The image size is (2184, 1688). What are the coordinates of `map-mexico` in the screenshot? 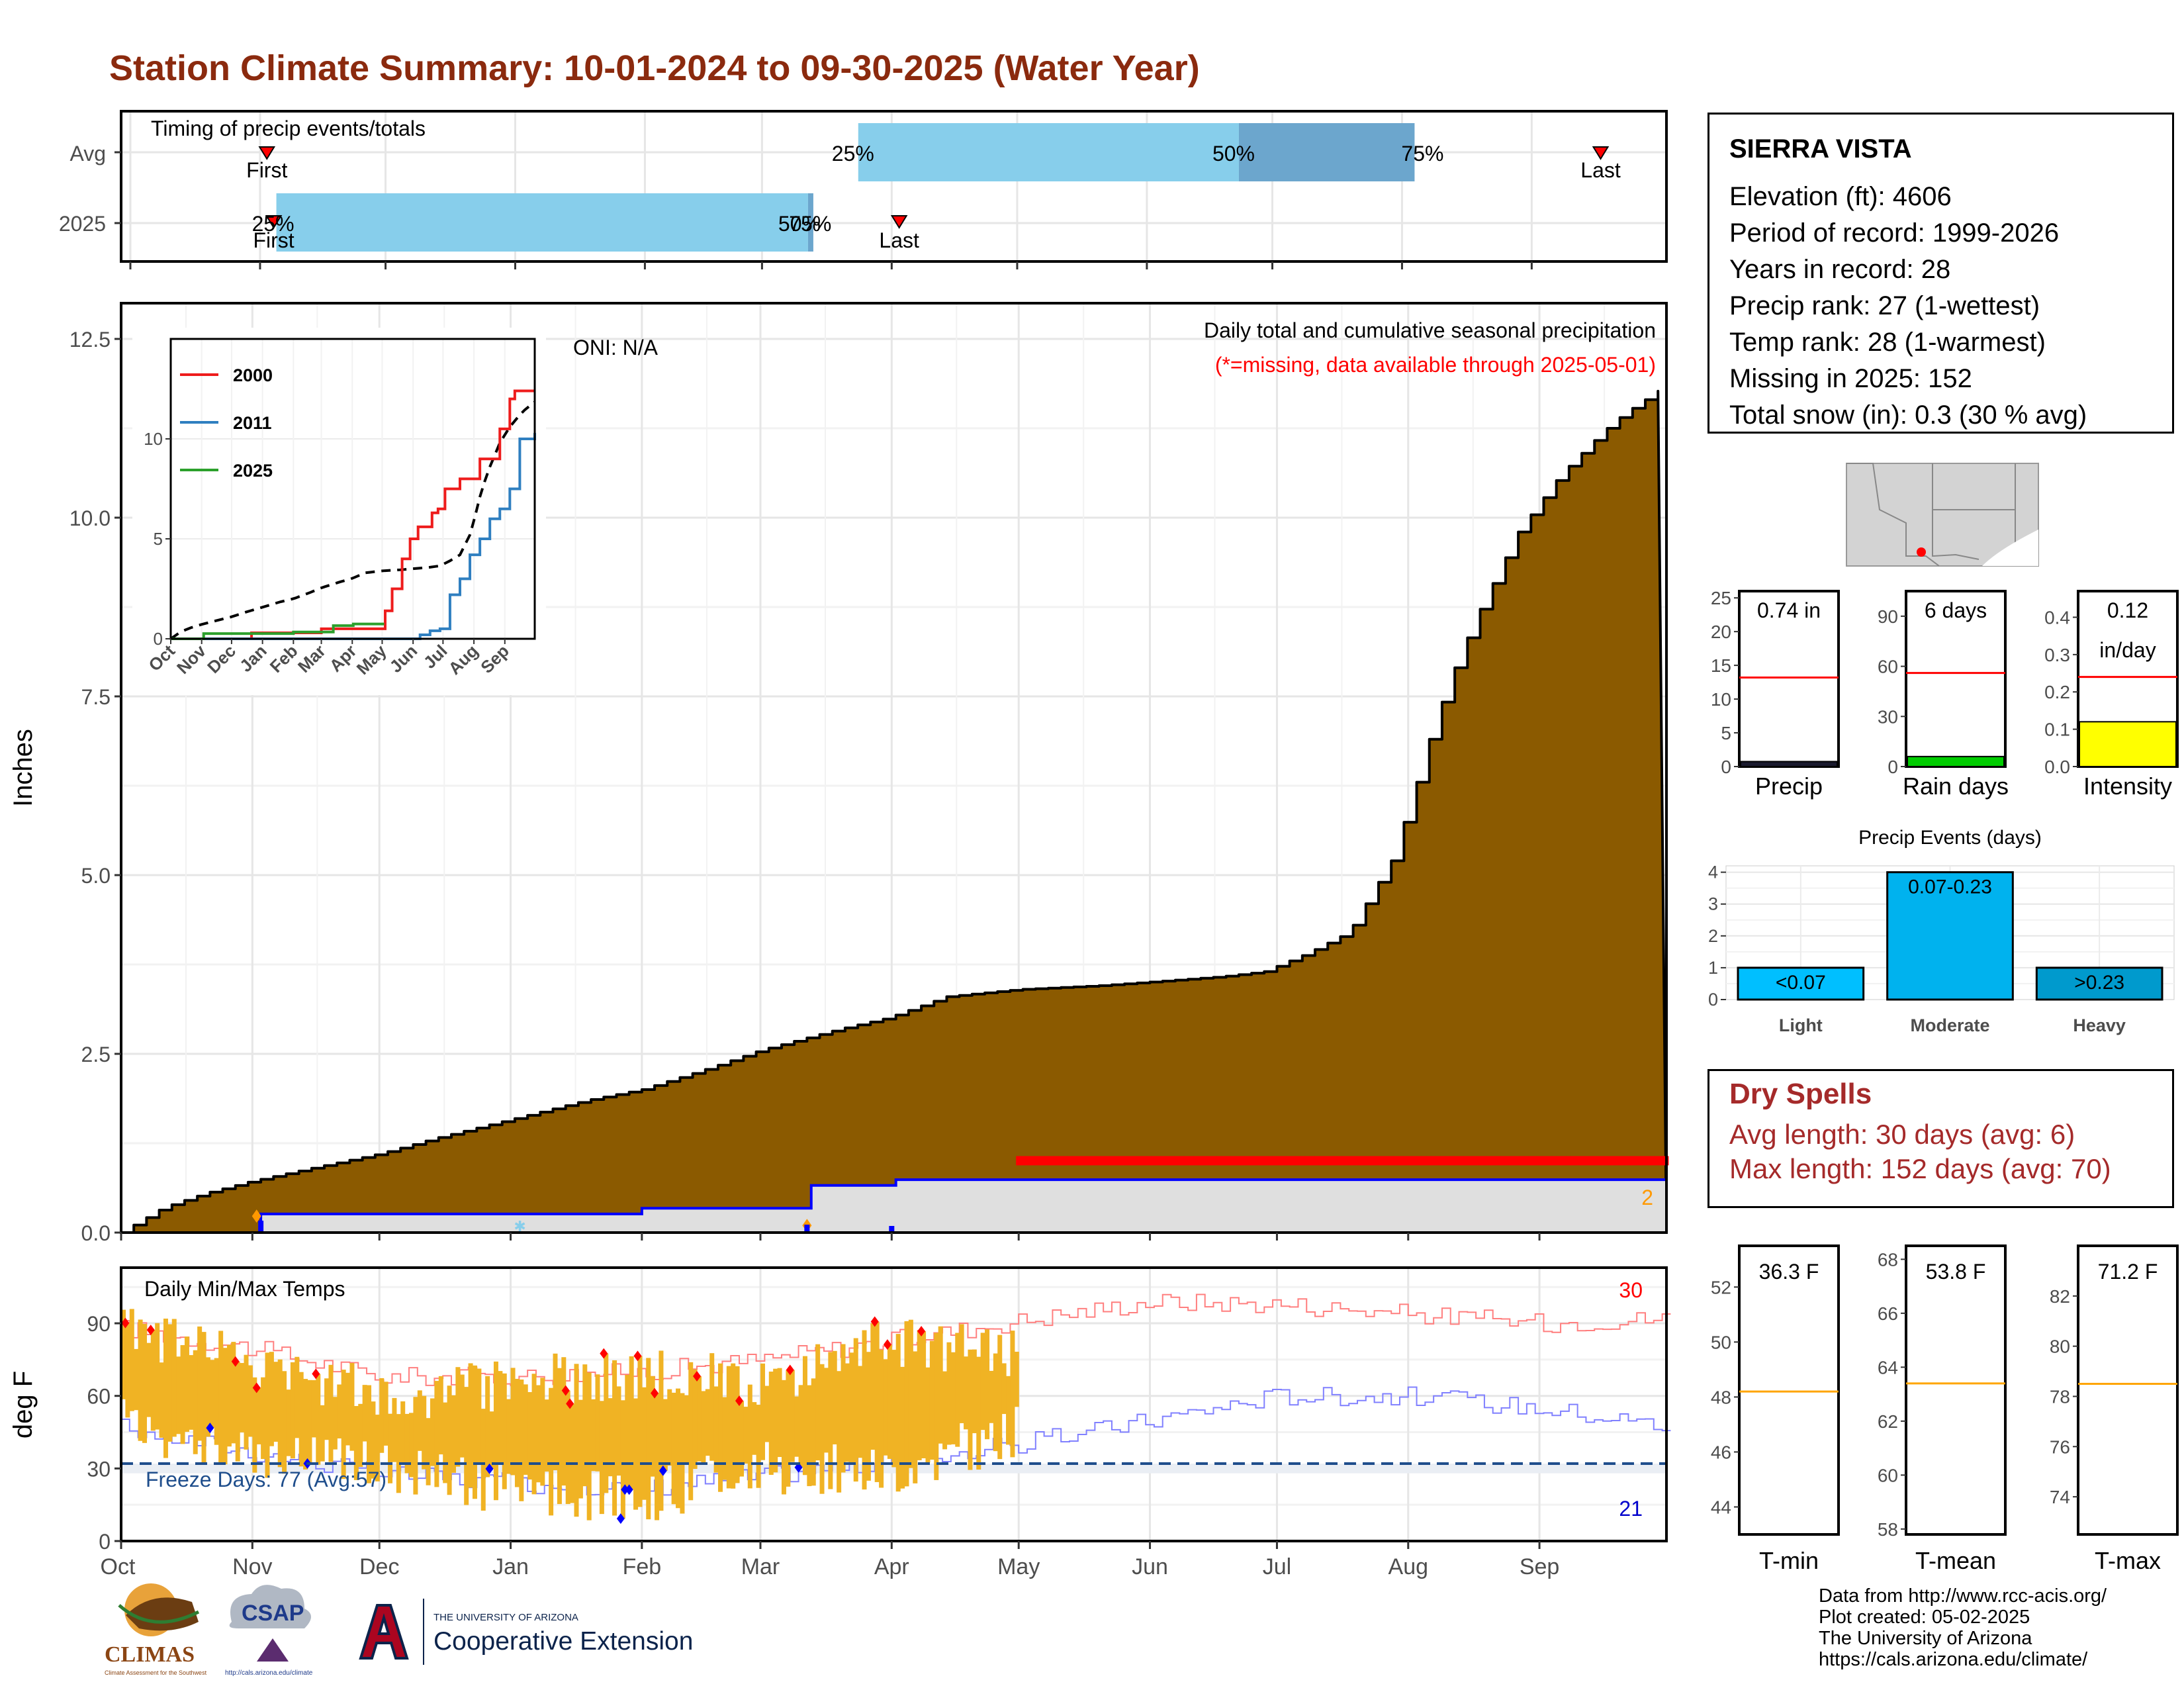 It's located at (2010, 548).